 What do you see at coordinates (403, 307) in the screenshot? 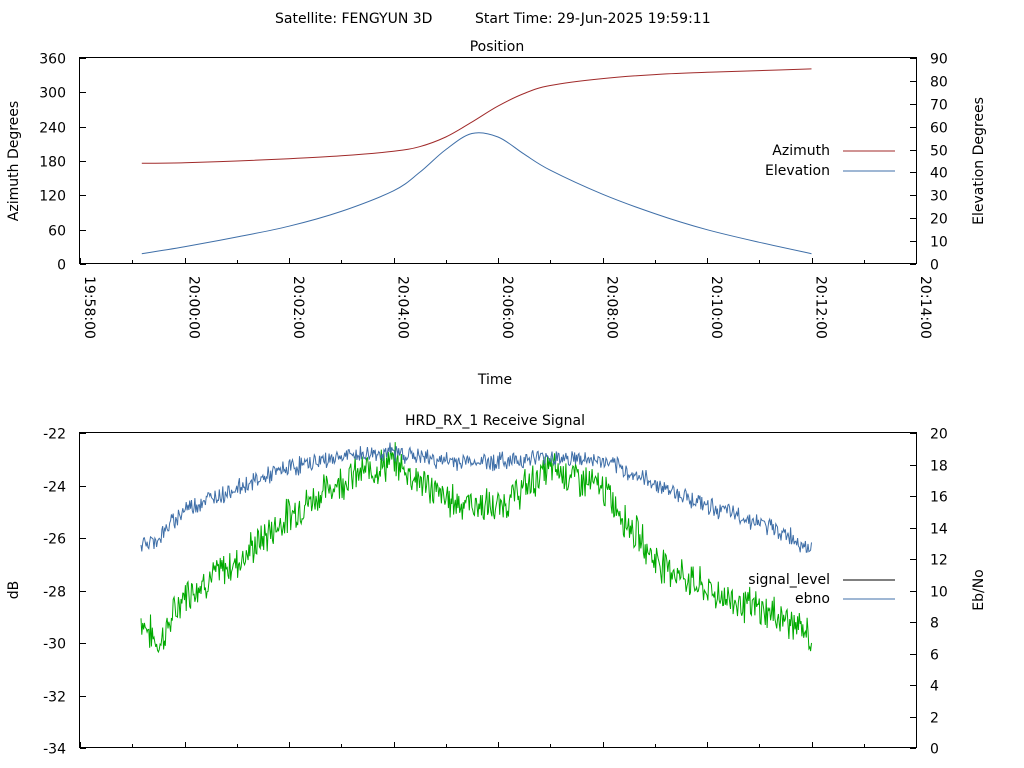
I see `time-tick-label: 20:04:00` at bounding box center [403, 307].